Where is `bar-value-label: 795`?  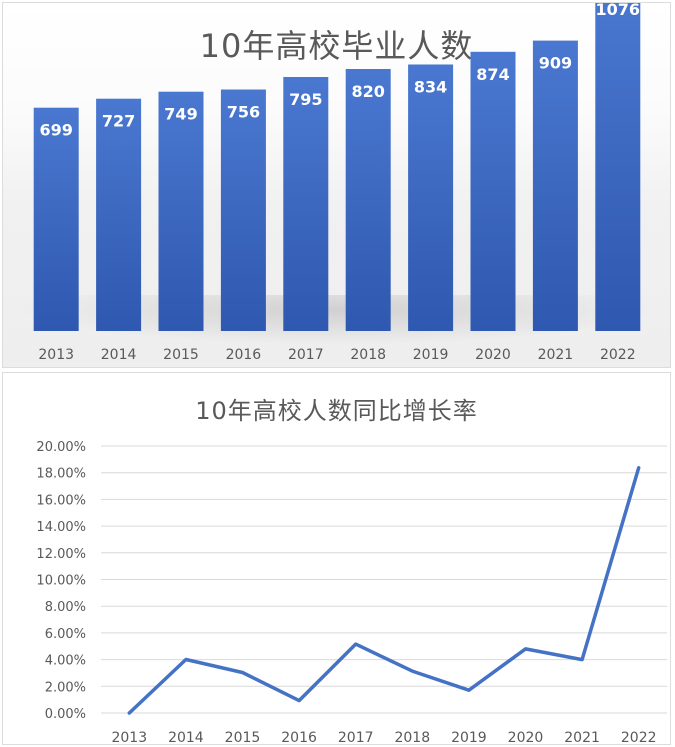
bar-value-label: 795 is located at coordinates (305, 99).